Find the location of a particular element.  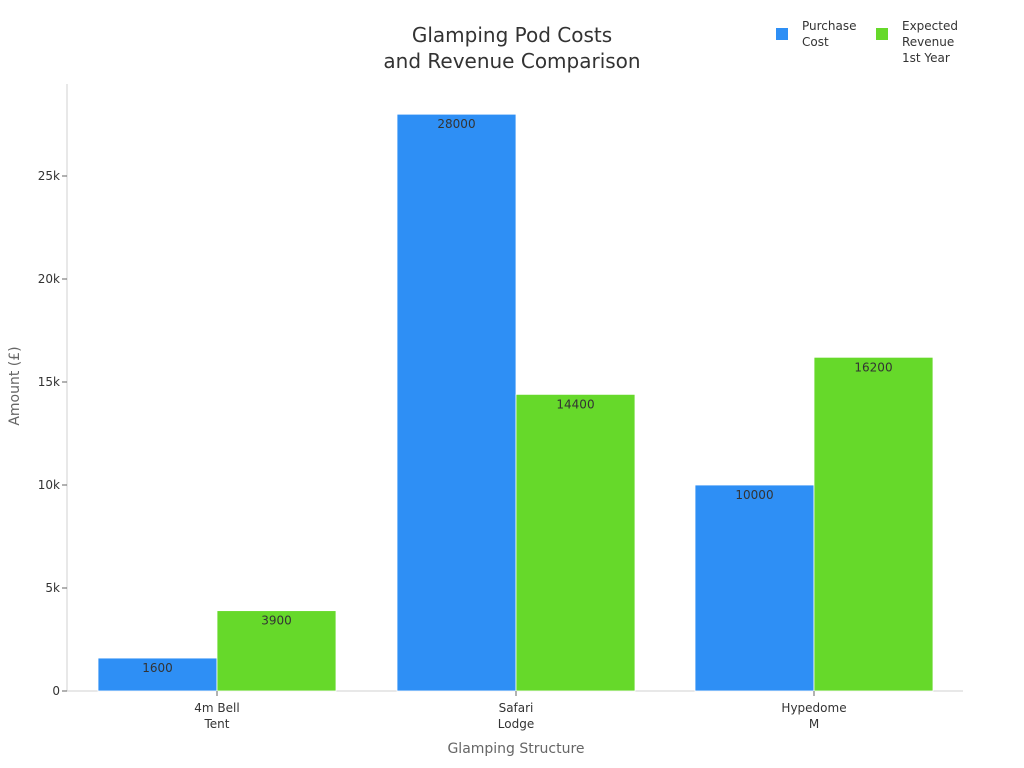

x-tick-label: Tent is located at coordinates (217, 724).